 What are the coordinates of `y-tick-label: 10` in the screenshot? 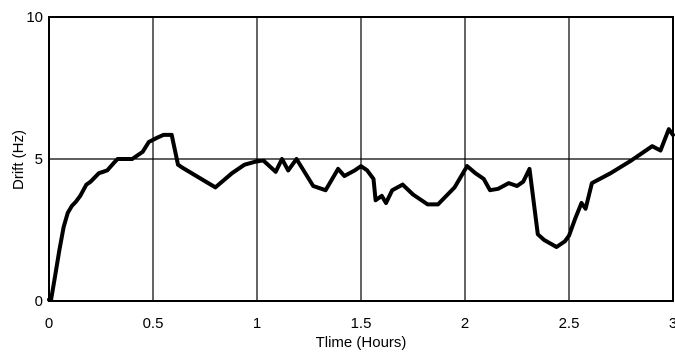 It's located at (34, 17).